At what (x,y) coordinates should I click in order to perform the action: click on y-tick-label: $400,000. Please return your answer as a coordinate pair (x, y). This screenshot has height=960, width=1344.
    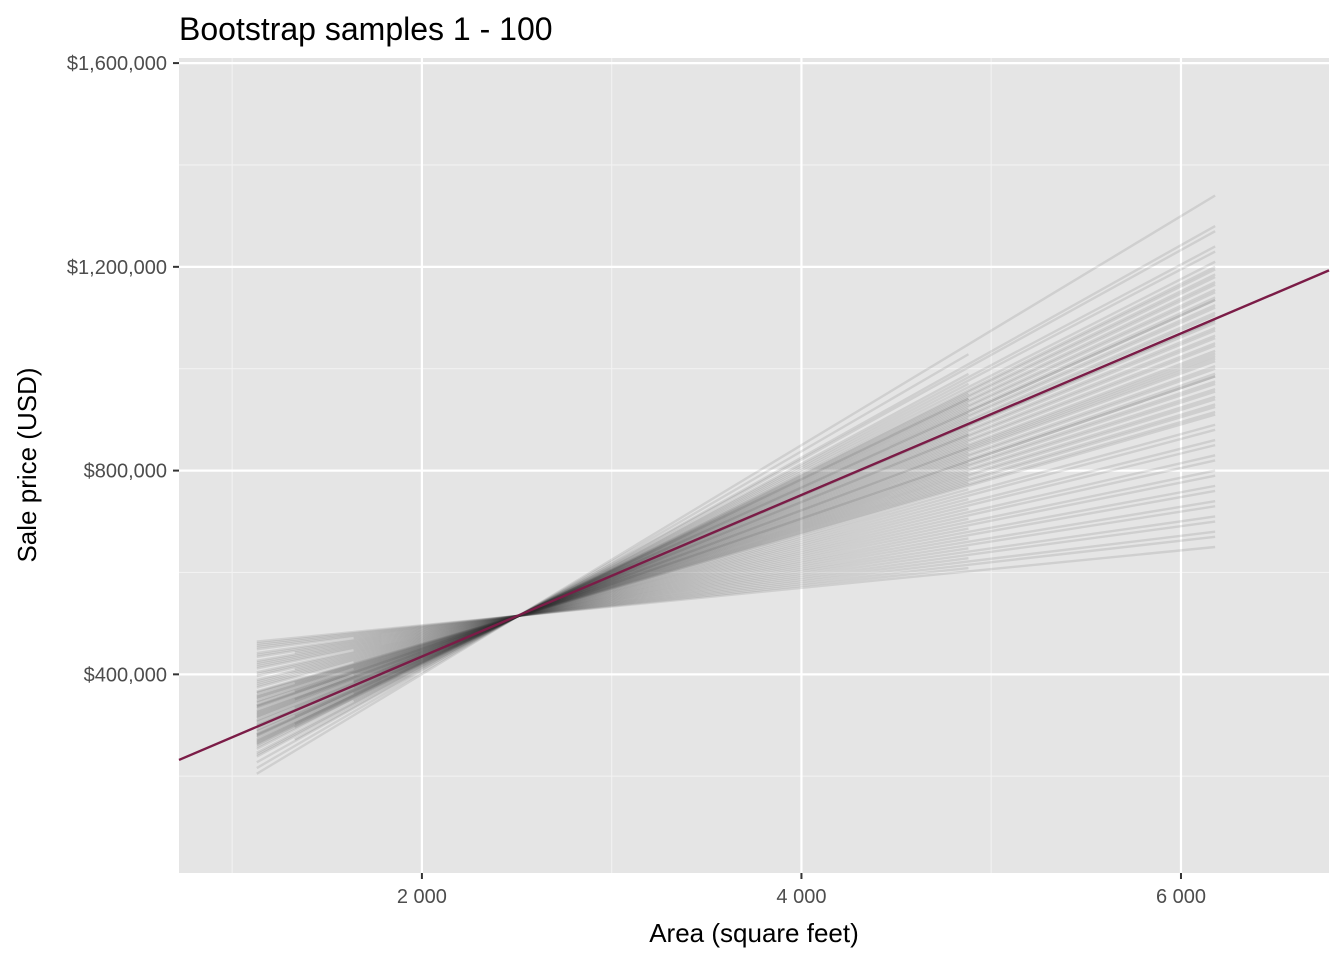
    Looking at the image, I should click on (125, 675).